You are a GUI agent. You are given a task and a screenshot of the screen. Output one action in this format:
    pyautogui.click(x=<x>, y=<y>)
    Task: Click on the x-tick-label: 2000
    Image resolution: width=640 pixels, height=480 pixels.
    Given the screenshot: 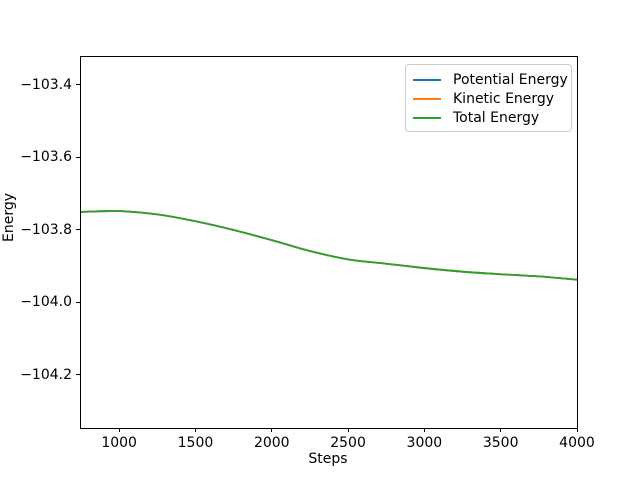 What is the action you would take?
    pyautogui.click(x=271, y=443)
    